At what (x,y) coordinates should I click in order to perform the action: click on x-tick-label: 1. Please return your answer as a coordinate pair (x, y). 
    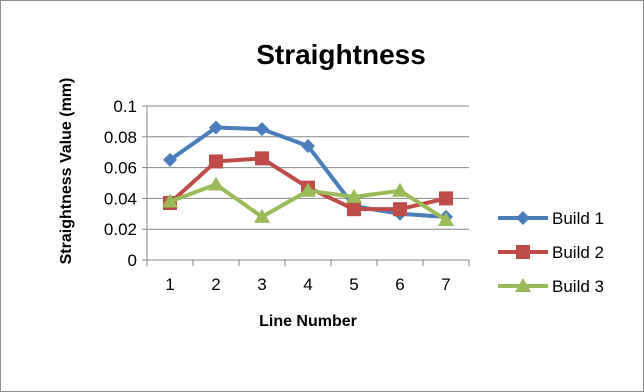
    Looking at the image, I should click on (169, 284).